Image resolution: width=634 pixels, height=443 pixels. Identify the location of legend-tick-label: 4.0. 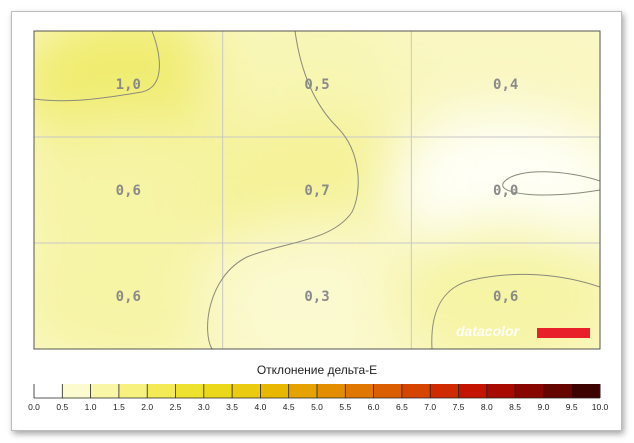
(260, 407).